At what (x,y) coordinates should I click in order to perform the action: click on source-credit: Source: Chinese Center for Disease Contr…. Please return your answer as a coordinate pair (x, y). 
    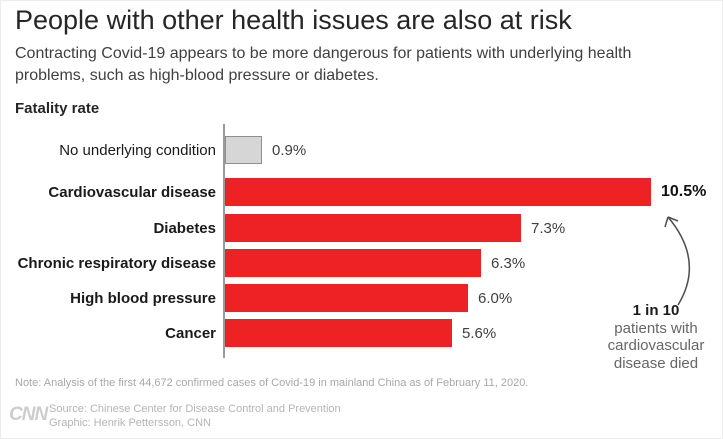
    Looking at the image, I should click on (195, 416).